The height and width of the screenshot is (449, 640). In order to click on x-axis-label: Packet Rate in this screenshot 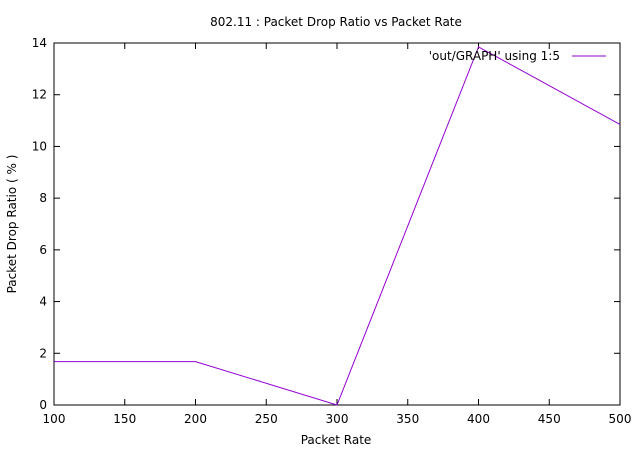, I will do `click(336, 440)`.